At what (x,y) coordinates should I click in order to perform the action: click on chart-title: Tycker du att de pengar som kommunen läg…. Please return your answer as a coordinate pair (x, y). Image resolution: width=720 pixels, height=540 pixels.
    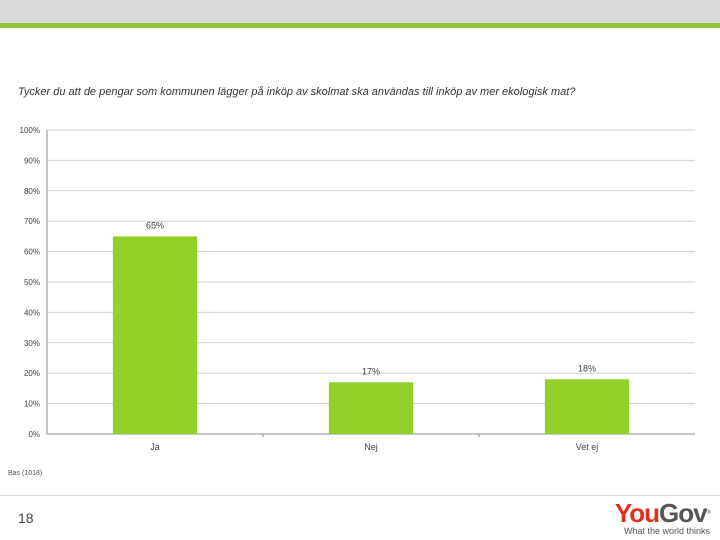
    Looking at the image, I should click on (297, 92).